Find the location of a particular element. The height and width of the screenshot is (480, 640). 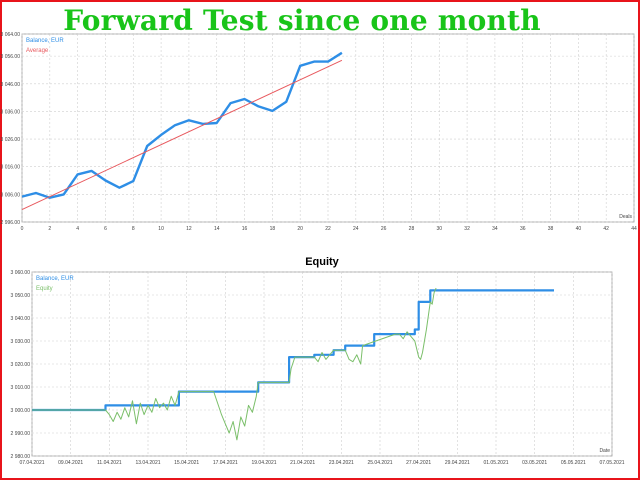

x-tick-label: 2 is located at coordinates (49, 229).